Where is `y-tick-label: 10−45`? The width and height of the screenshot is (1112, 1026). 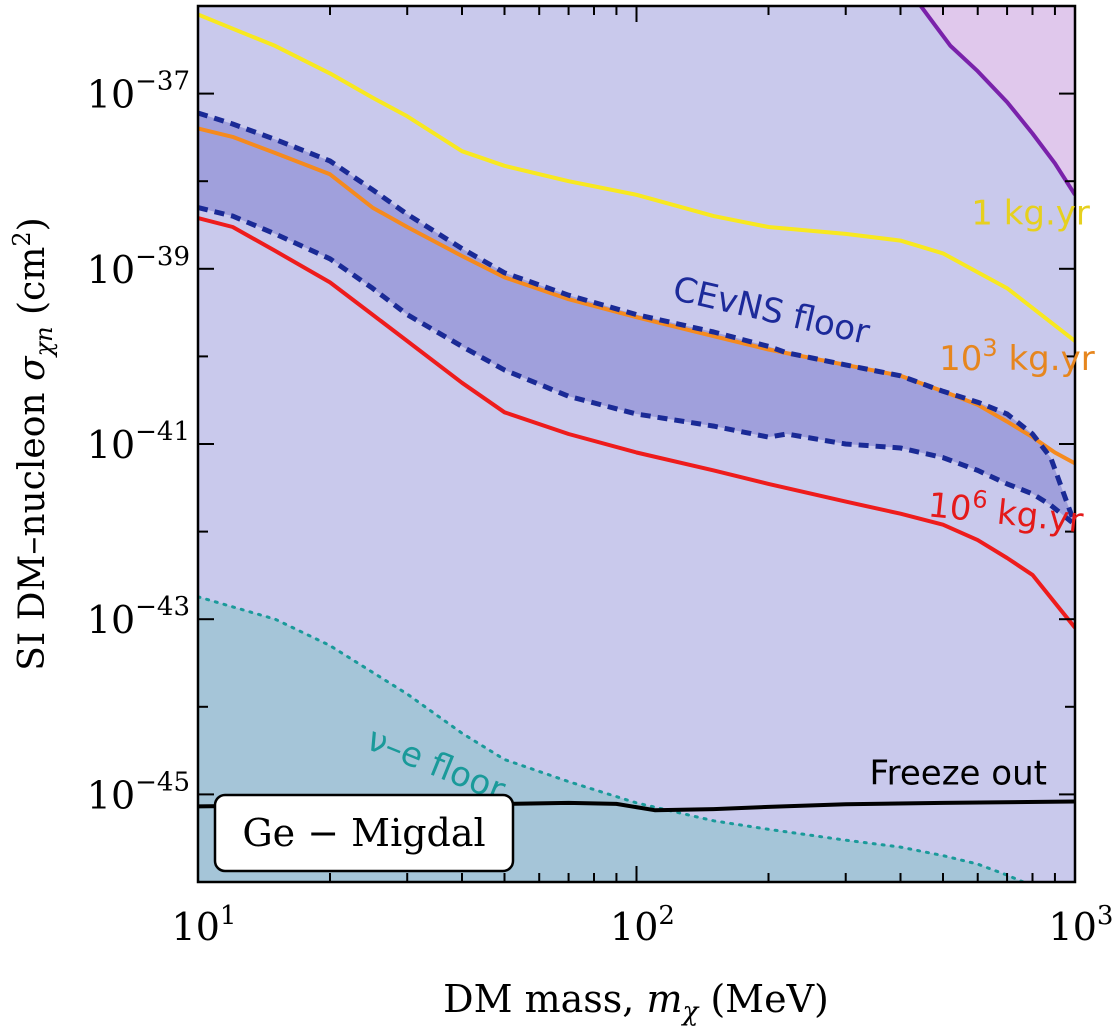
y-tick-label: 10−45 is located at coordinates (138, 792).